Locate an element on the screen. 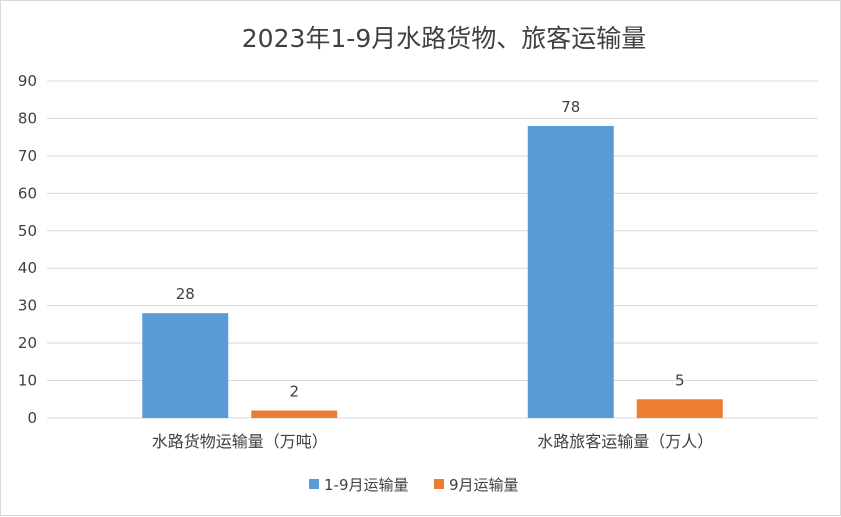 The height and width of the screenshot is (517, 841). data-label: 28 is located at coordinates (185, 294).